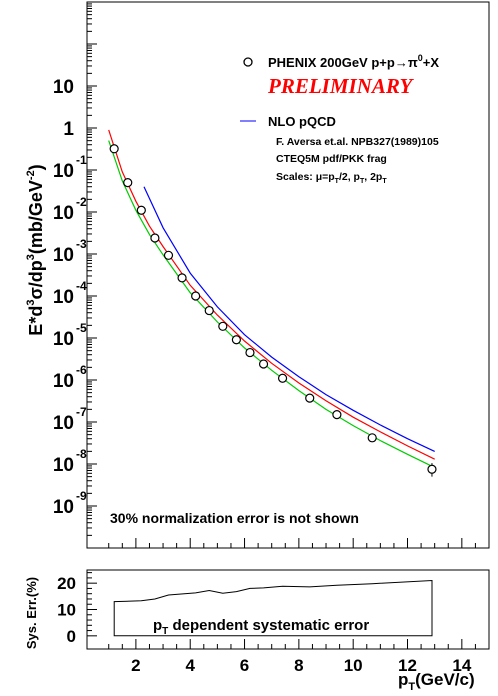 Image resolution: width=498 pixels, height=696 pixels. I want to click on y-tick-exponent: -5, so click(81, 328).